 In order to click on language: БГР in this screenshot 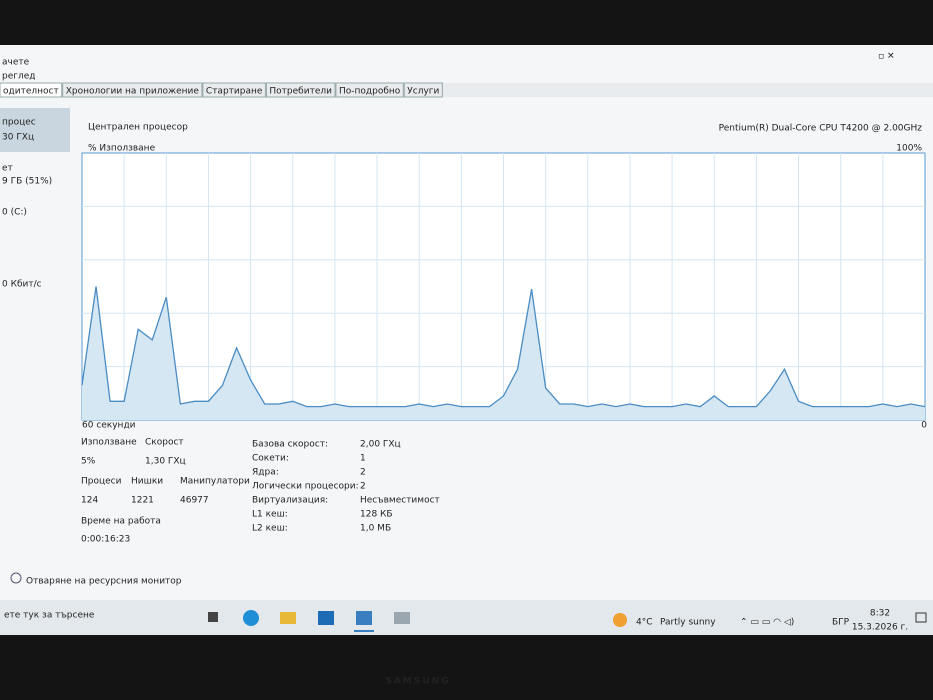, I will do `click(841, 623)`.